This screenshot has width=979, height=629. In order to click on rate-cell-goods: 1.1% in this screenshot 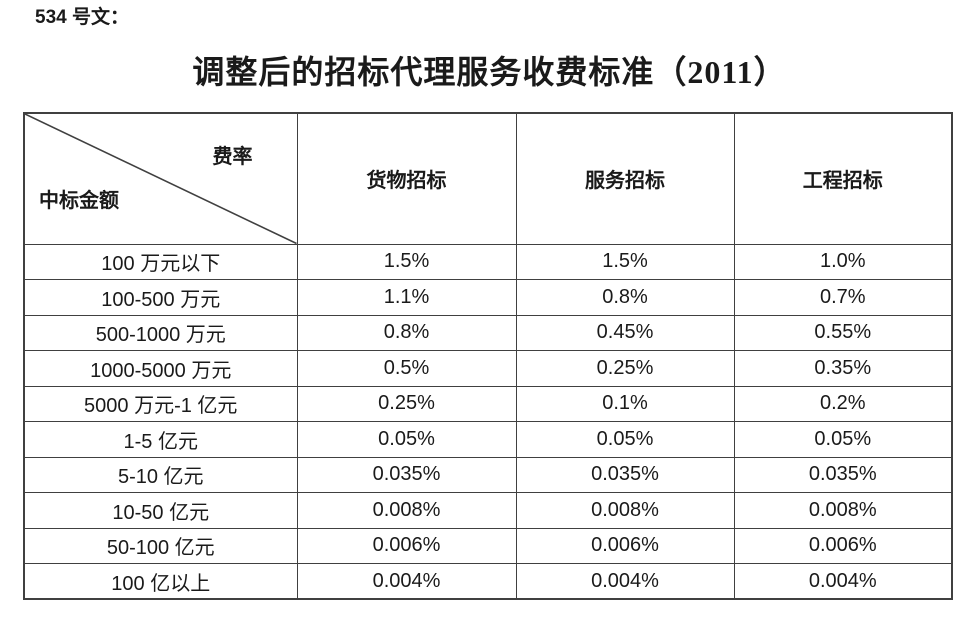, I will do `click(406, 297)`.